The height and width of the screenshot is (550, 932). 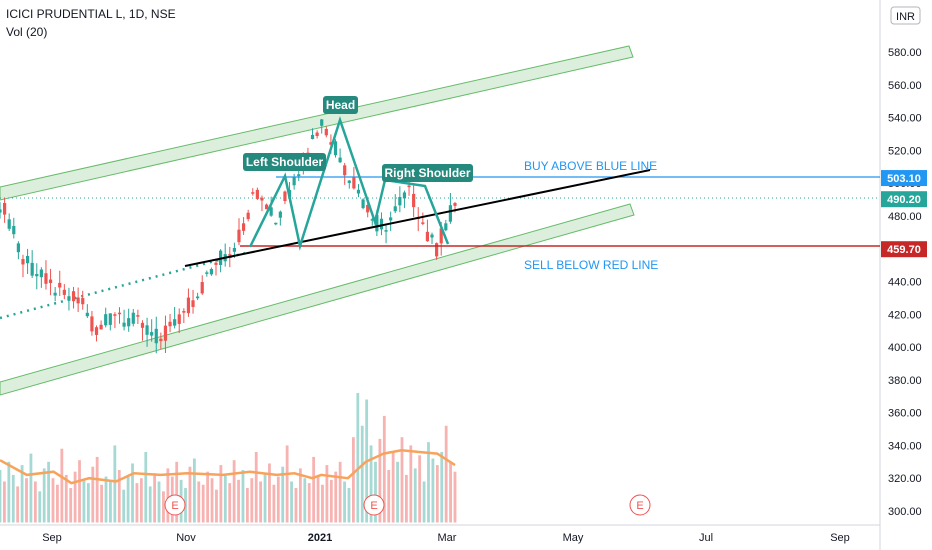 I want to click on earnings-marker-label: E, so click(x=373, y=506).